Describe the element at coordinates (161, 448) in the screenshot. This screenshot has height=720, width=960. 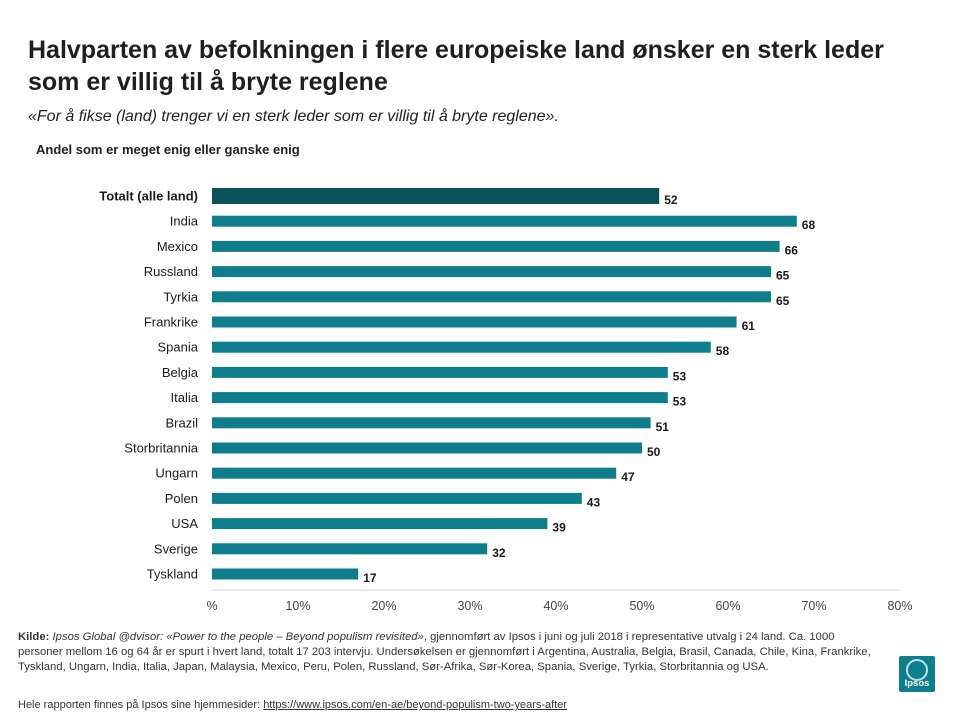
I see `category-label: Storbritannia` at that location.